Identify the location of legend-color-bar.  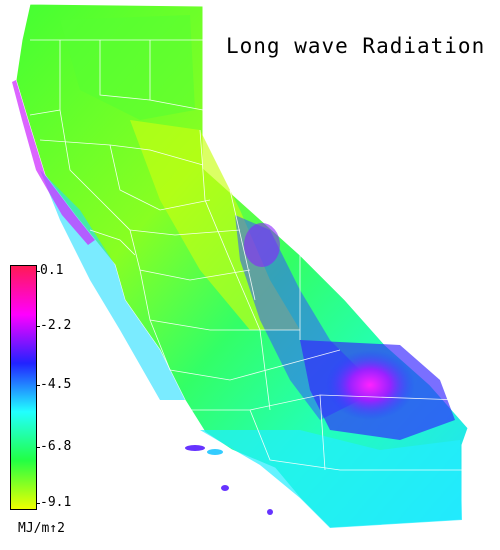
(23, 387).